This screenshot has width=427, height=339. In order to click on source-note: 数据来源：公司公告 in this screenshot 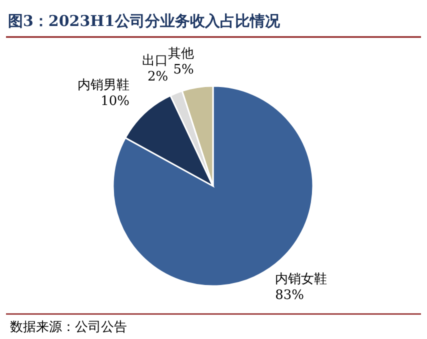, I will do `click(68, 327)`.